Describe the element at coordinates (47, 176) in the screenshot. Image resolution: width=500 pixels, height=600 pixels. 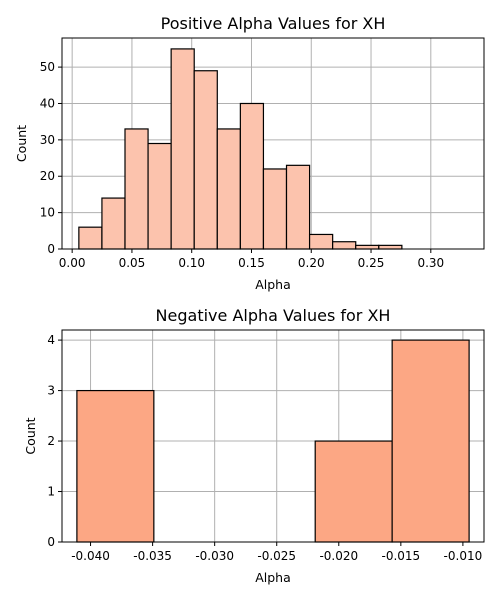
I see `y-tick-label: 20` at that location.